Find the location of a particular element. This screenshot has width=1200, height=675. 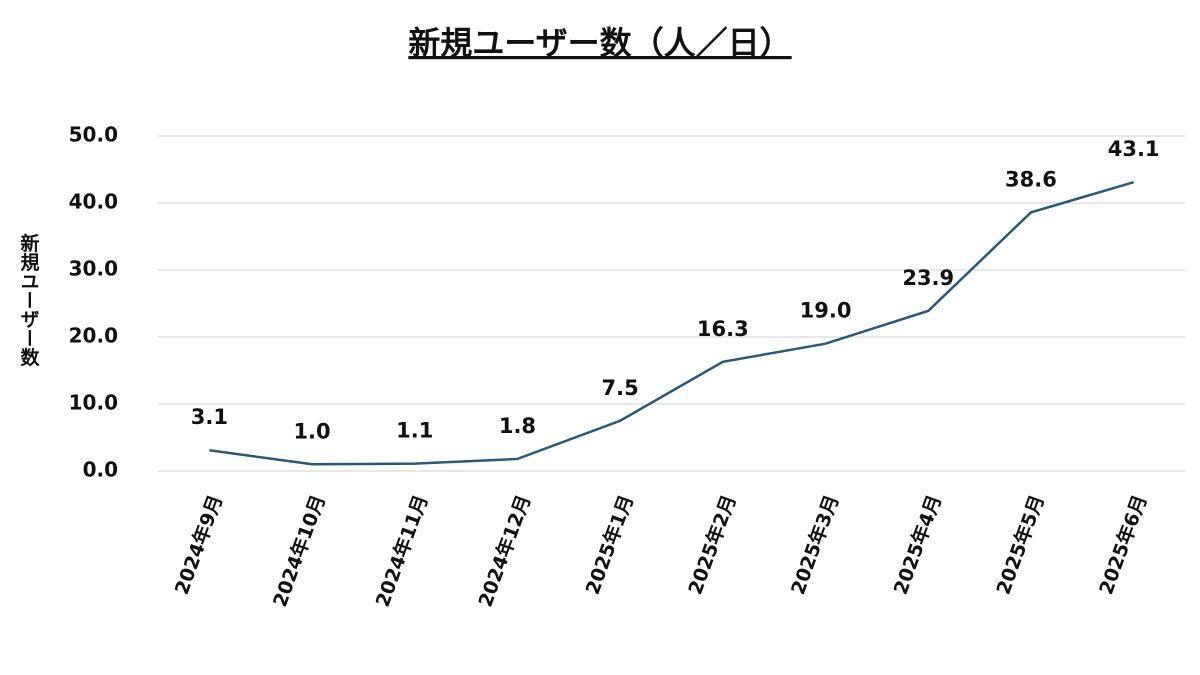

x-tick-label: 2025年2月 is located at coordinates (711, 545).